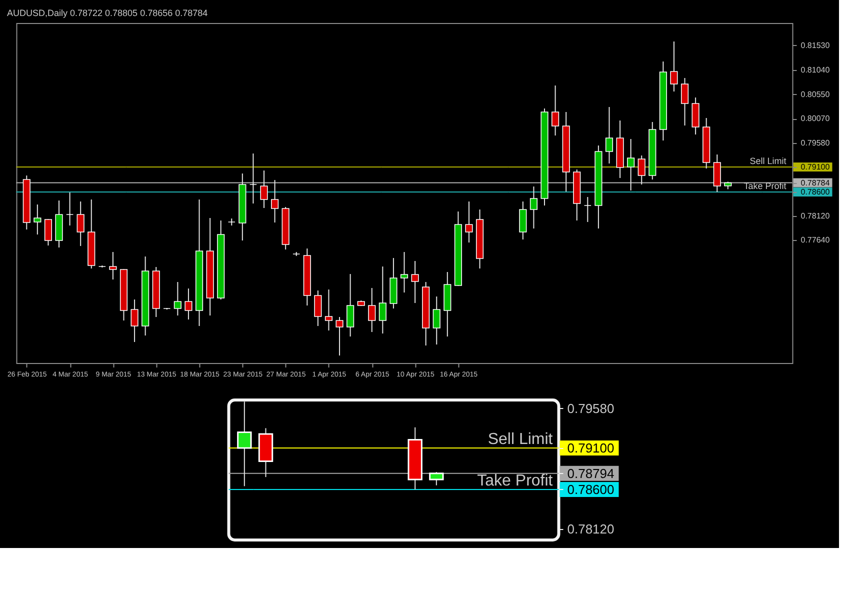 The height and width of the screenshot is (601, 858). What do you see at coordinates (815, 118) in the screenshot?
I see `y-tick-label: 0.80070` at bounding box center [815, 118].